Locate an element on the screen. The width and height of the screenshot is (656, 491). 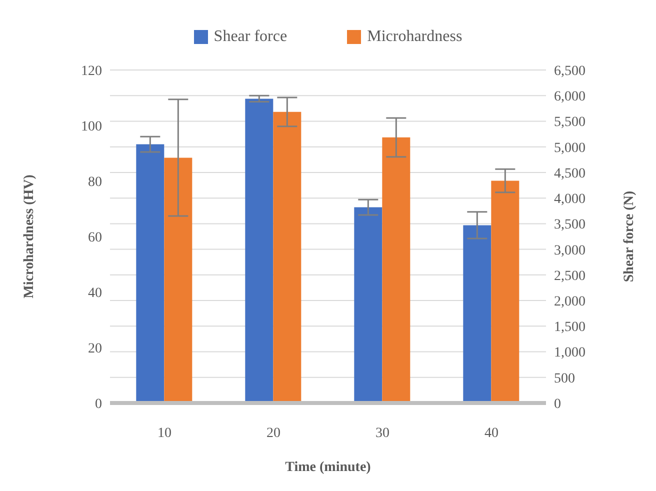
y-tick-label: 40 is located at coordinates (95, 293).